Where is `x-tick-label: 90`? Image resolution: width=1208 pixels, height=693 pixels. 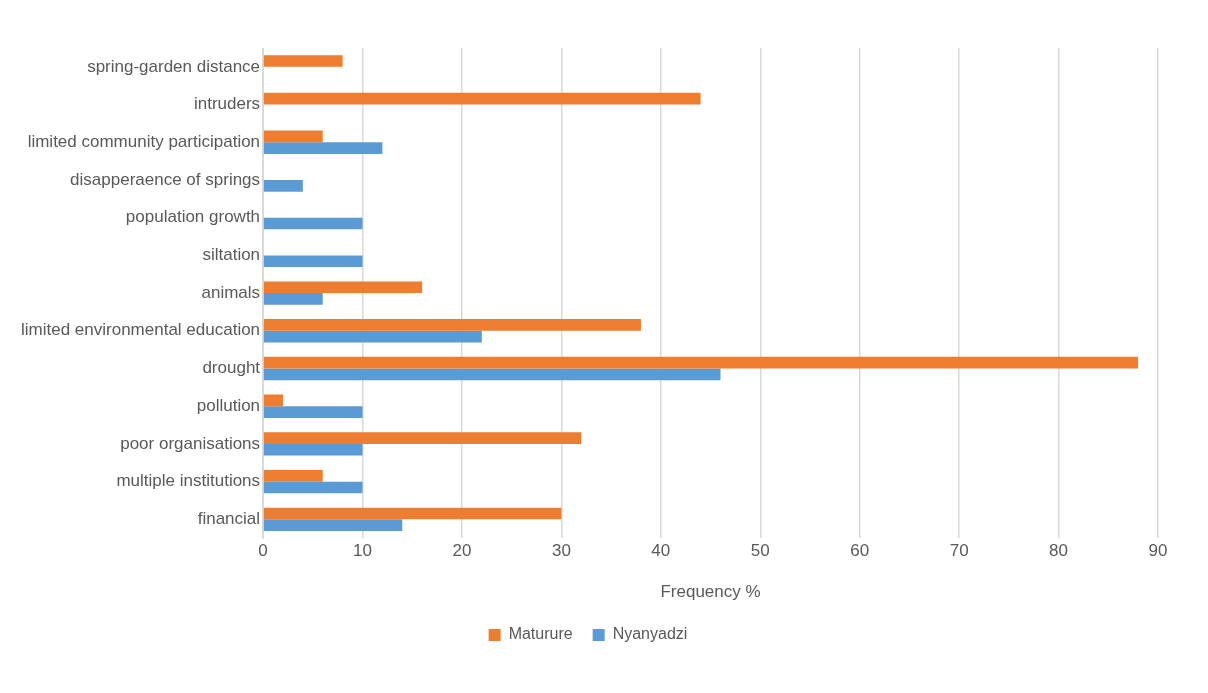 x-tick-label: 90 is located at coordinates (1158, 551).